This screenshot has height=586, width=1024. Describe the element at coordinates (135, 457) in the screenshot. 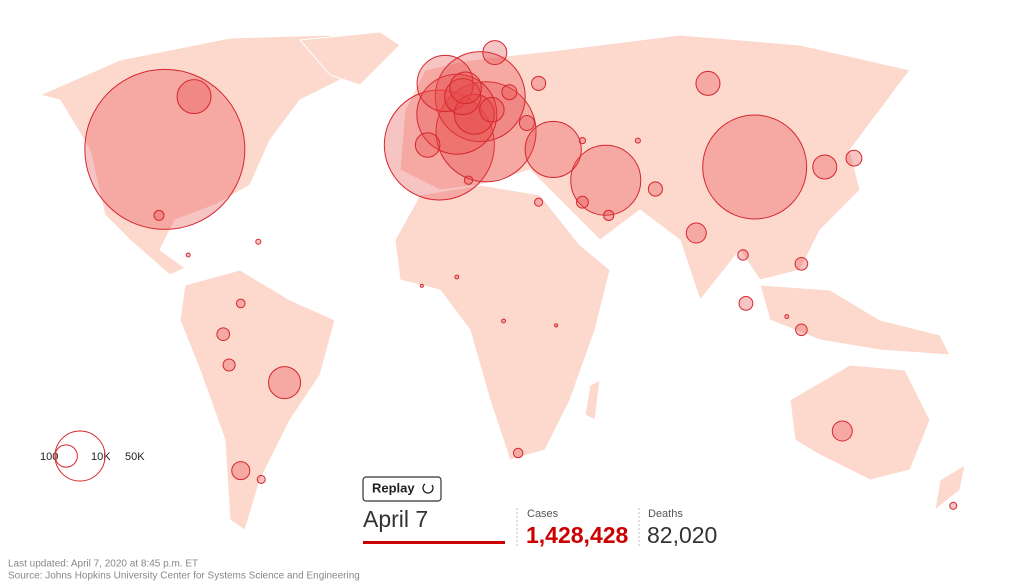

I see `legend-label: 50K` at that location.